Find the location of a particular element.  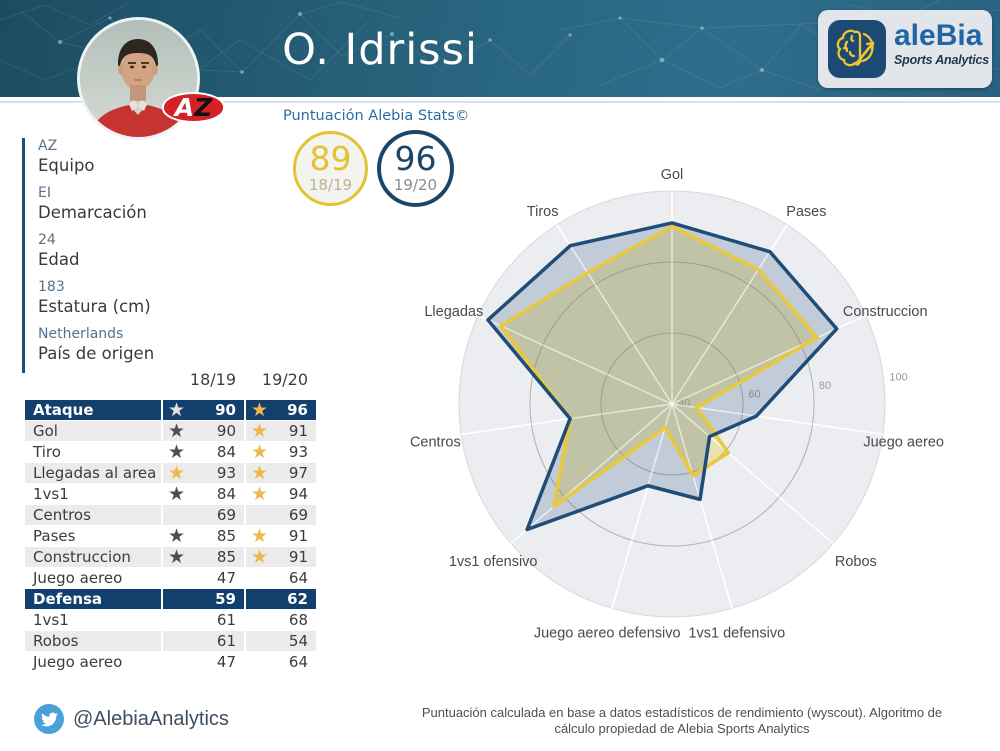

row-label: Llegadas al area is located at coordinates (93, 473).